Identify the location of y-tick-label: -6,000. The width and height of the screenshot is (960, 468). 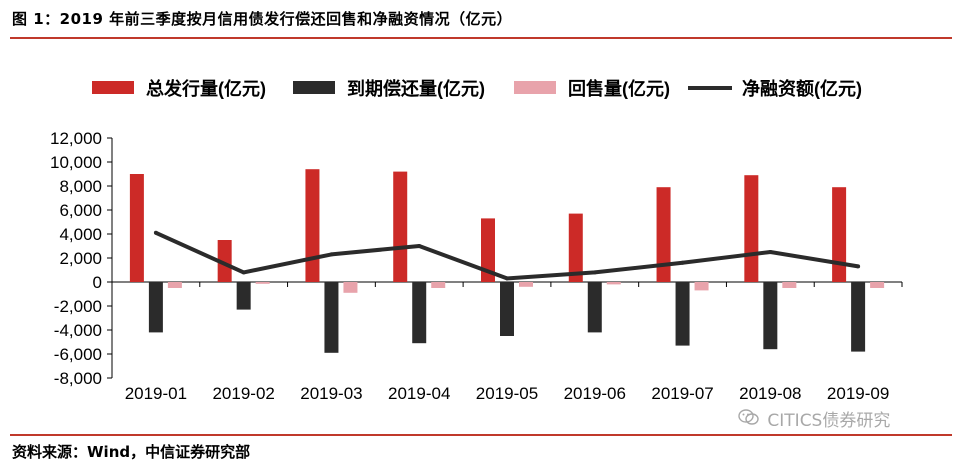
(78, 354).